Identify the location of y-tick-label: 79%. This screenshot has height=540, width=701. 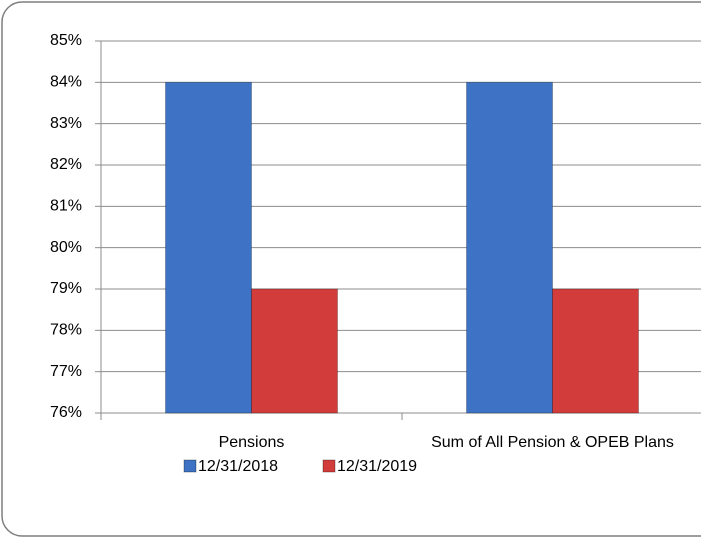
(66, 288).